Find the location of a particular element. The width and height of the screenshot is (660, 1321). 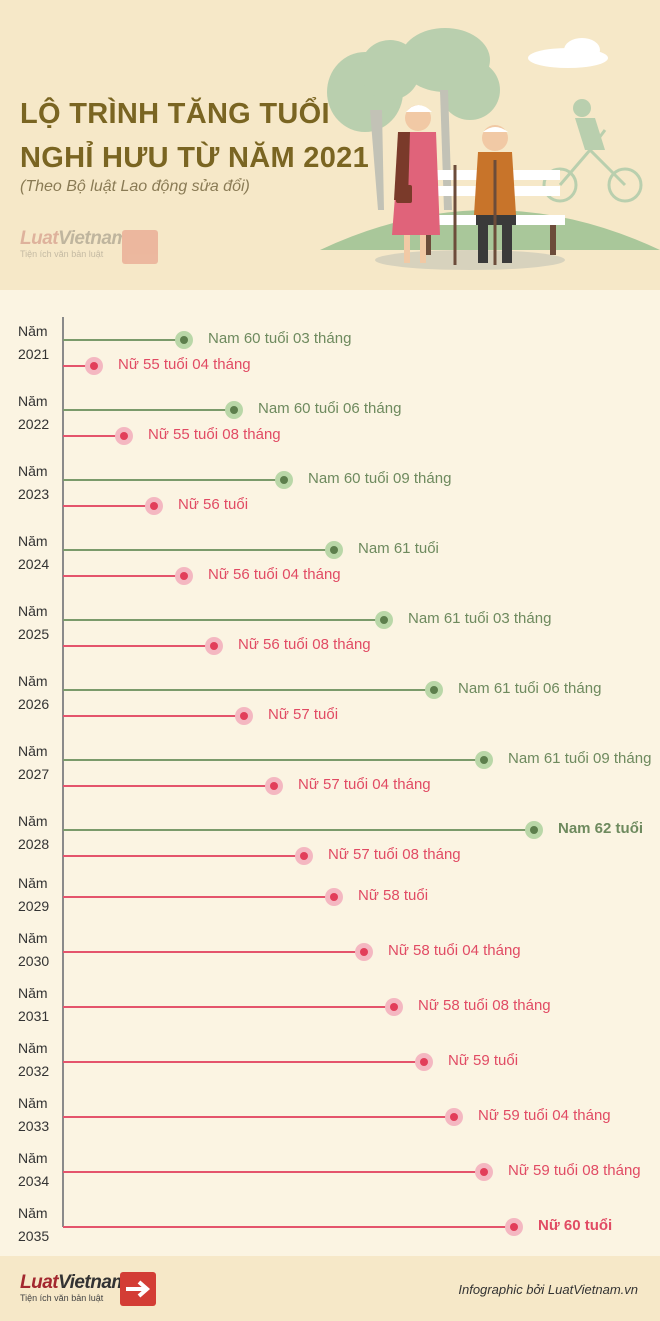

year-number: 2035 is located at coordinates (34, 1236).